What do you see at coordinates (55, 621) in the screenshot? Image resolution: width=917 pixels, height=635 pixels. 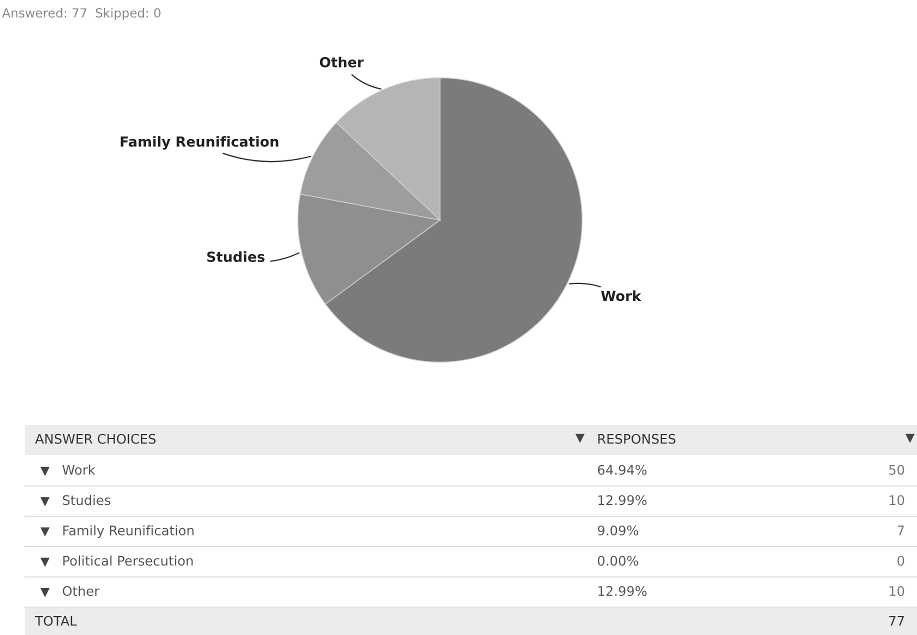 I see `text: TOTAL` at bounding box center [55, 621].